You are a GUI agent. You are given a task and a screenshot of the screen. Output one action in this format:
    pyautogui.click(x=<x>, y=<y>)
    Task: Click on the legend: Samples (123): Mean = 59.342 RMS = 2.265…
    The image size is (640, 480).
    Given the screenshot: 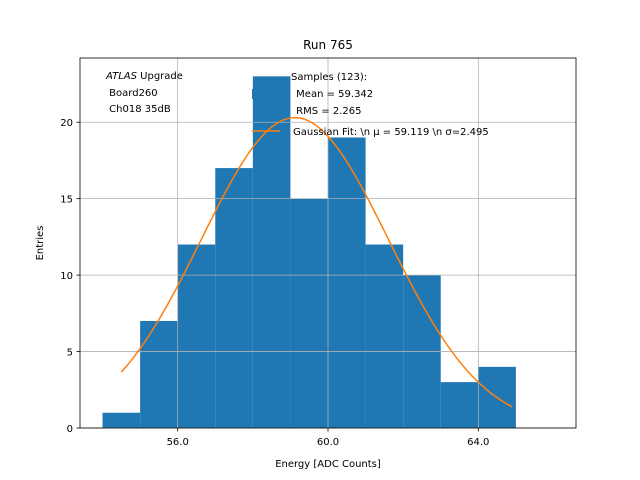 What is the action you would take?
    pyautogui.click(x=370, y=105)
    